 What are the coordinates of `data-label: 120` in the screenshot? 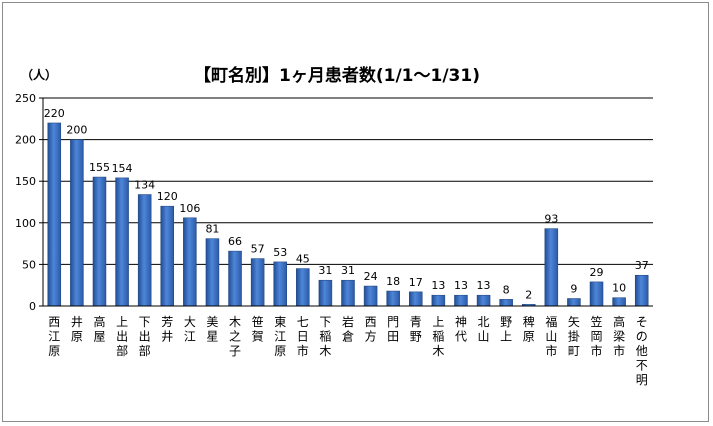 It's located at (167, 196).